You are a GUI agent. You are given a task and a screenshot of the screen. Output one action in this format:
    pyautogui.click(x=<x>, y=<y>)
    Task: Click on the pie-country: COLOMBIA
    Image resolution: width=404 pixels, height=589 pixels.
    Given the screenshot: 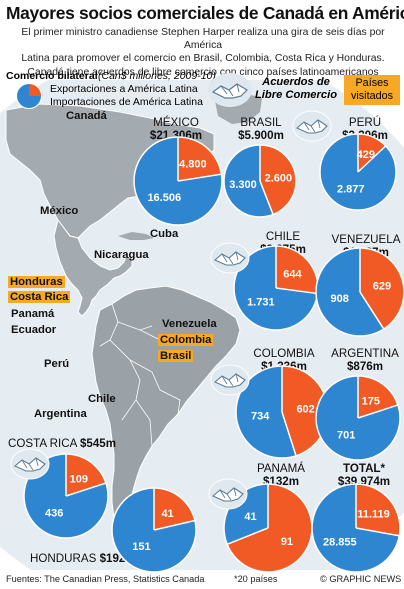 What is the action you would take?
    pyautogui.click(x=284, y=353)
    